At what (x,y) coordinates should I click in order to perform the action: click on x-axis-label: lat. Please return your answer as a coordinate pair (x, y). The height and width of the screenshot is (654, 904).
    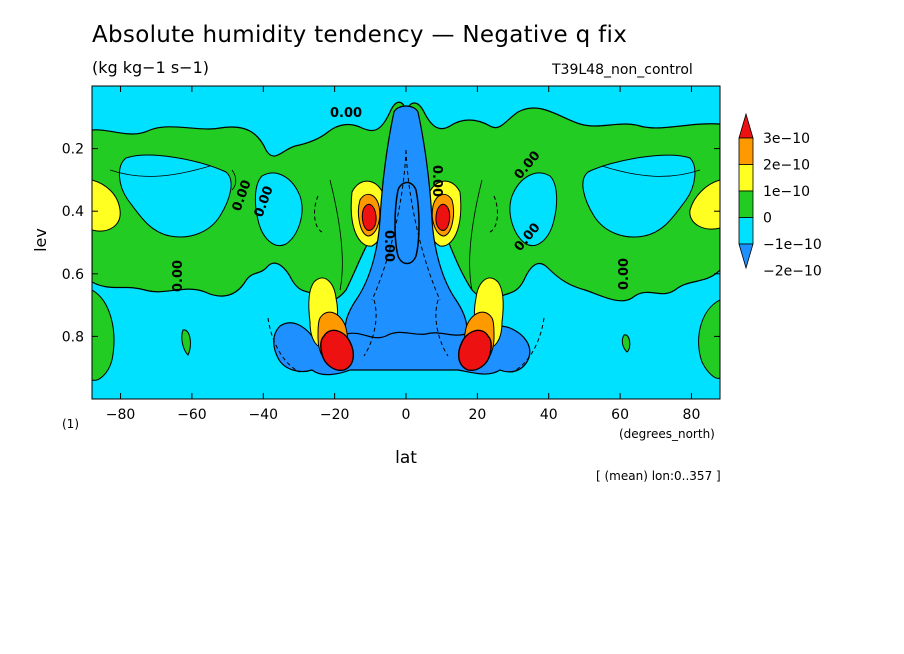
    Looking at the image, I should click on (406, 458).